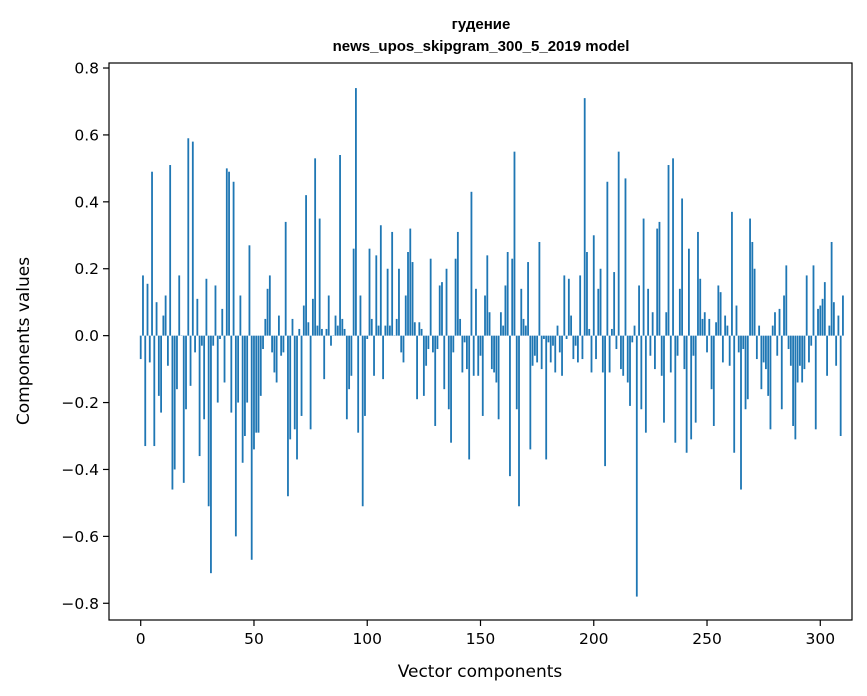  I want to click on chart-title-line1: гудение, so click(481, 24).